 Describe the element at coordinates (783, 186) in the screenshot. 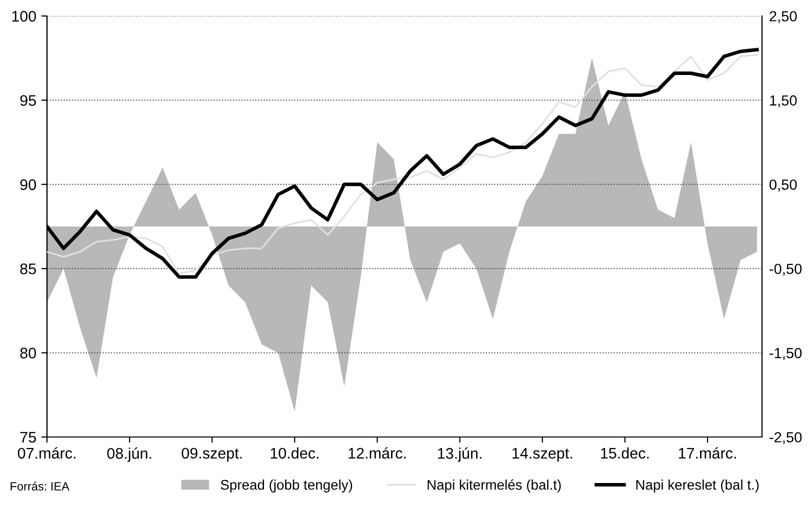

I see `y2-tick-label: 0,50` at that location.